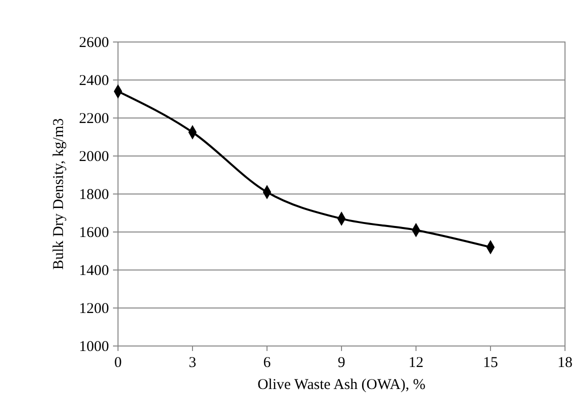 The width and height of the screenshot is (587, 407). Describe the element at coordinates (59, 194) in the screenshot. I see `y-axis-title: Bulk Dry Density, kg/m3` at that location.